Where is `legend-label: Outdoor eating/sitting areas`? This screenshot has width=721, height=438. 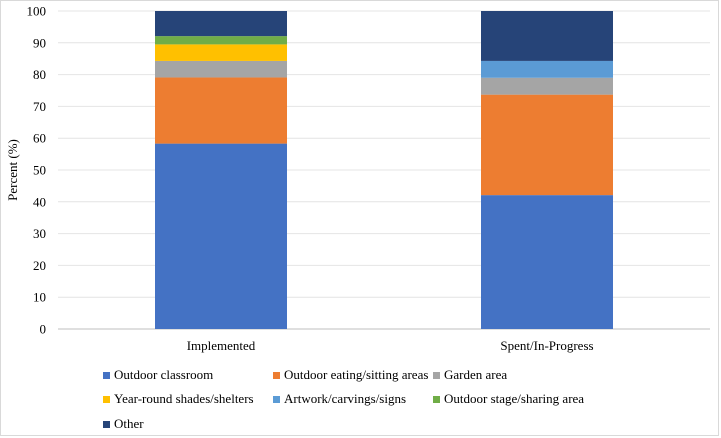 legend-label: Outdoor eating/sitting areas is located at coordinates (356, 374).